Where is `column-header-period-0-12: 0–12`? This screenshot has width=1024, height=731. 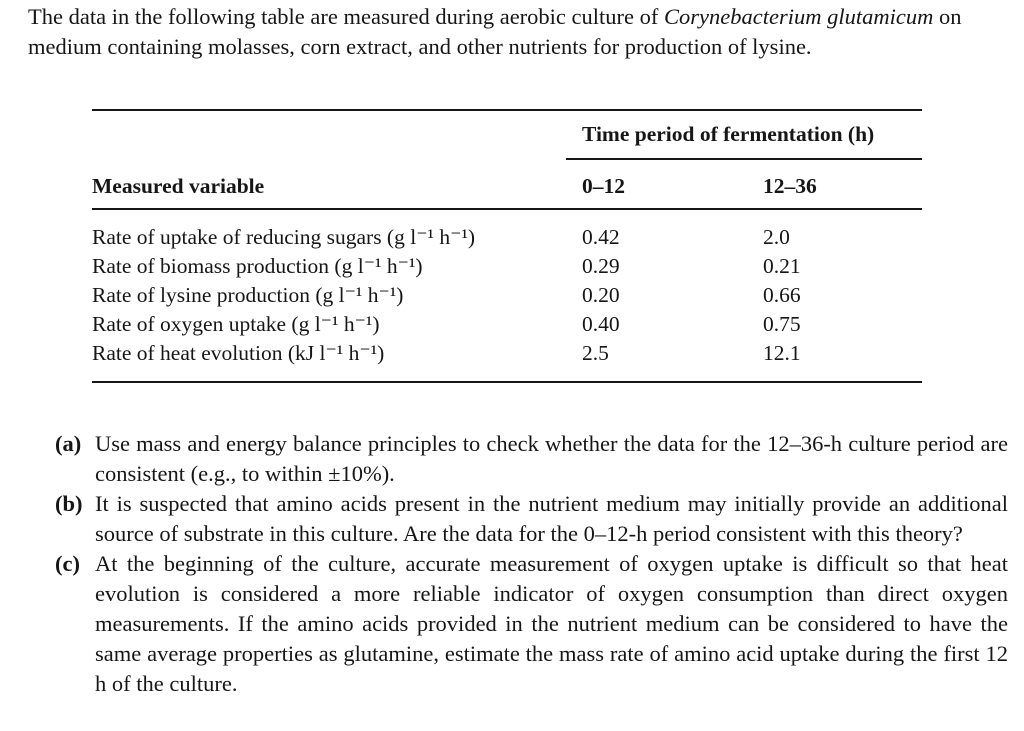 column-header-period-0-12: 0–12 is located at coordinates (603, 185).